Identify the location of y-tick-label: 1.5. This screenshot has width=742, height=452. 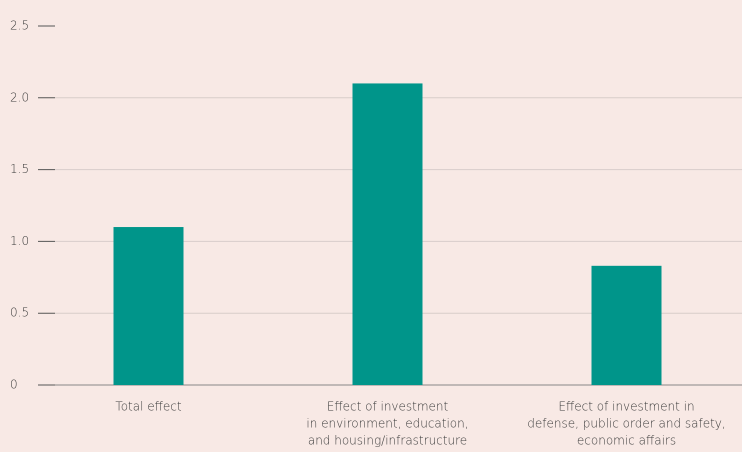
(19, 169).